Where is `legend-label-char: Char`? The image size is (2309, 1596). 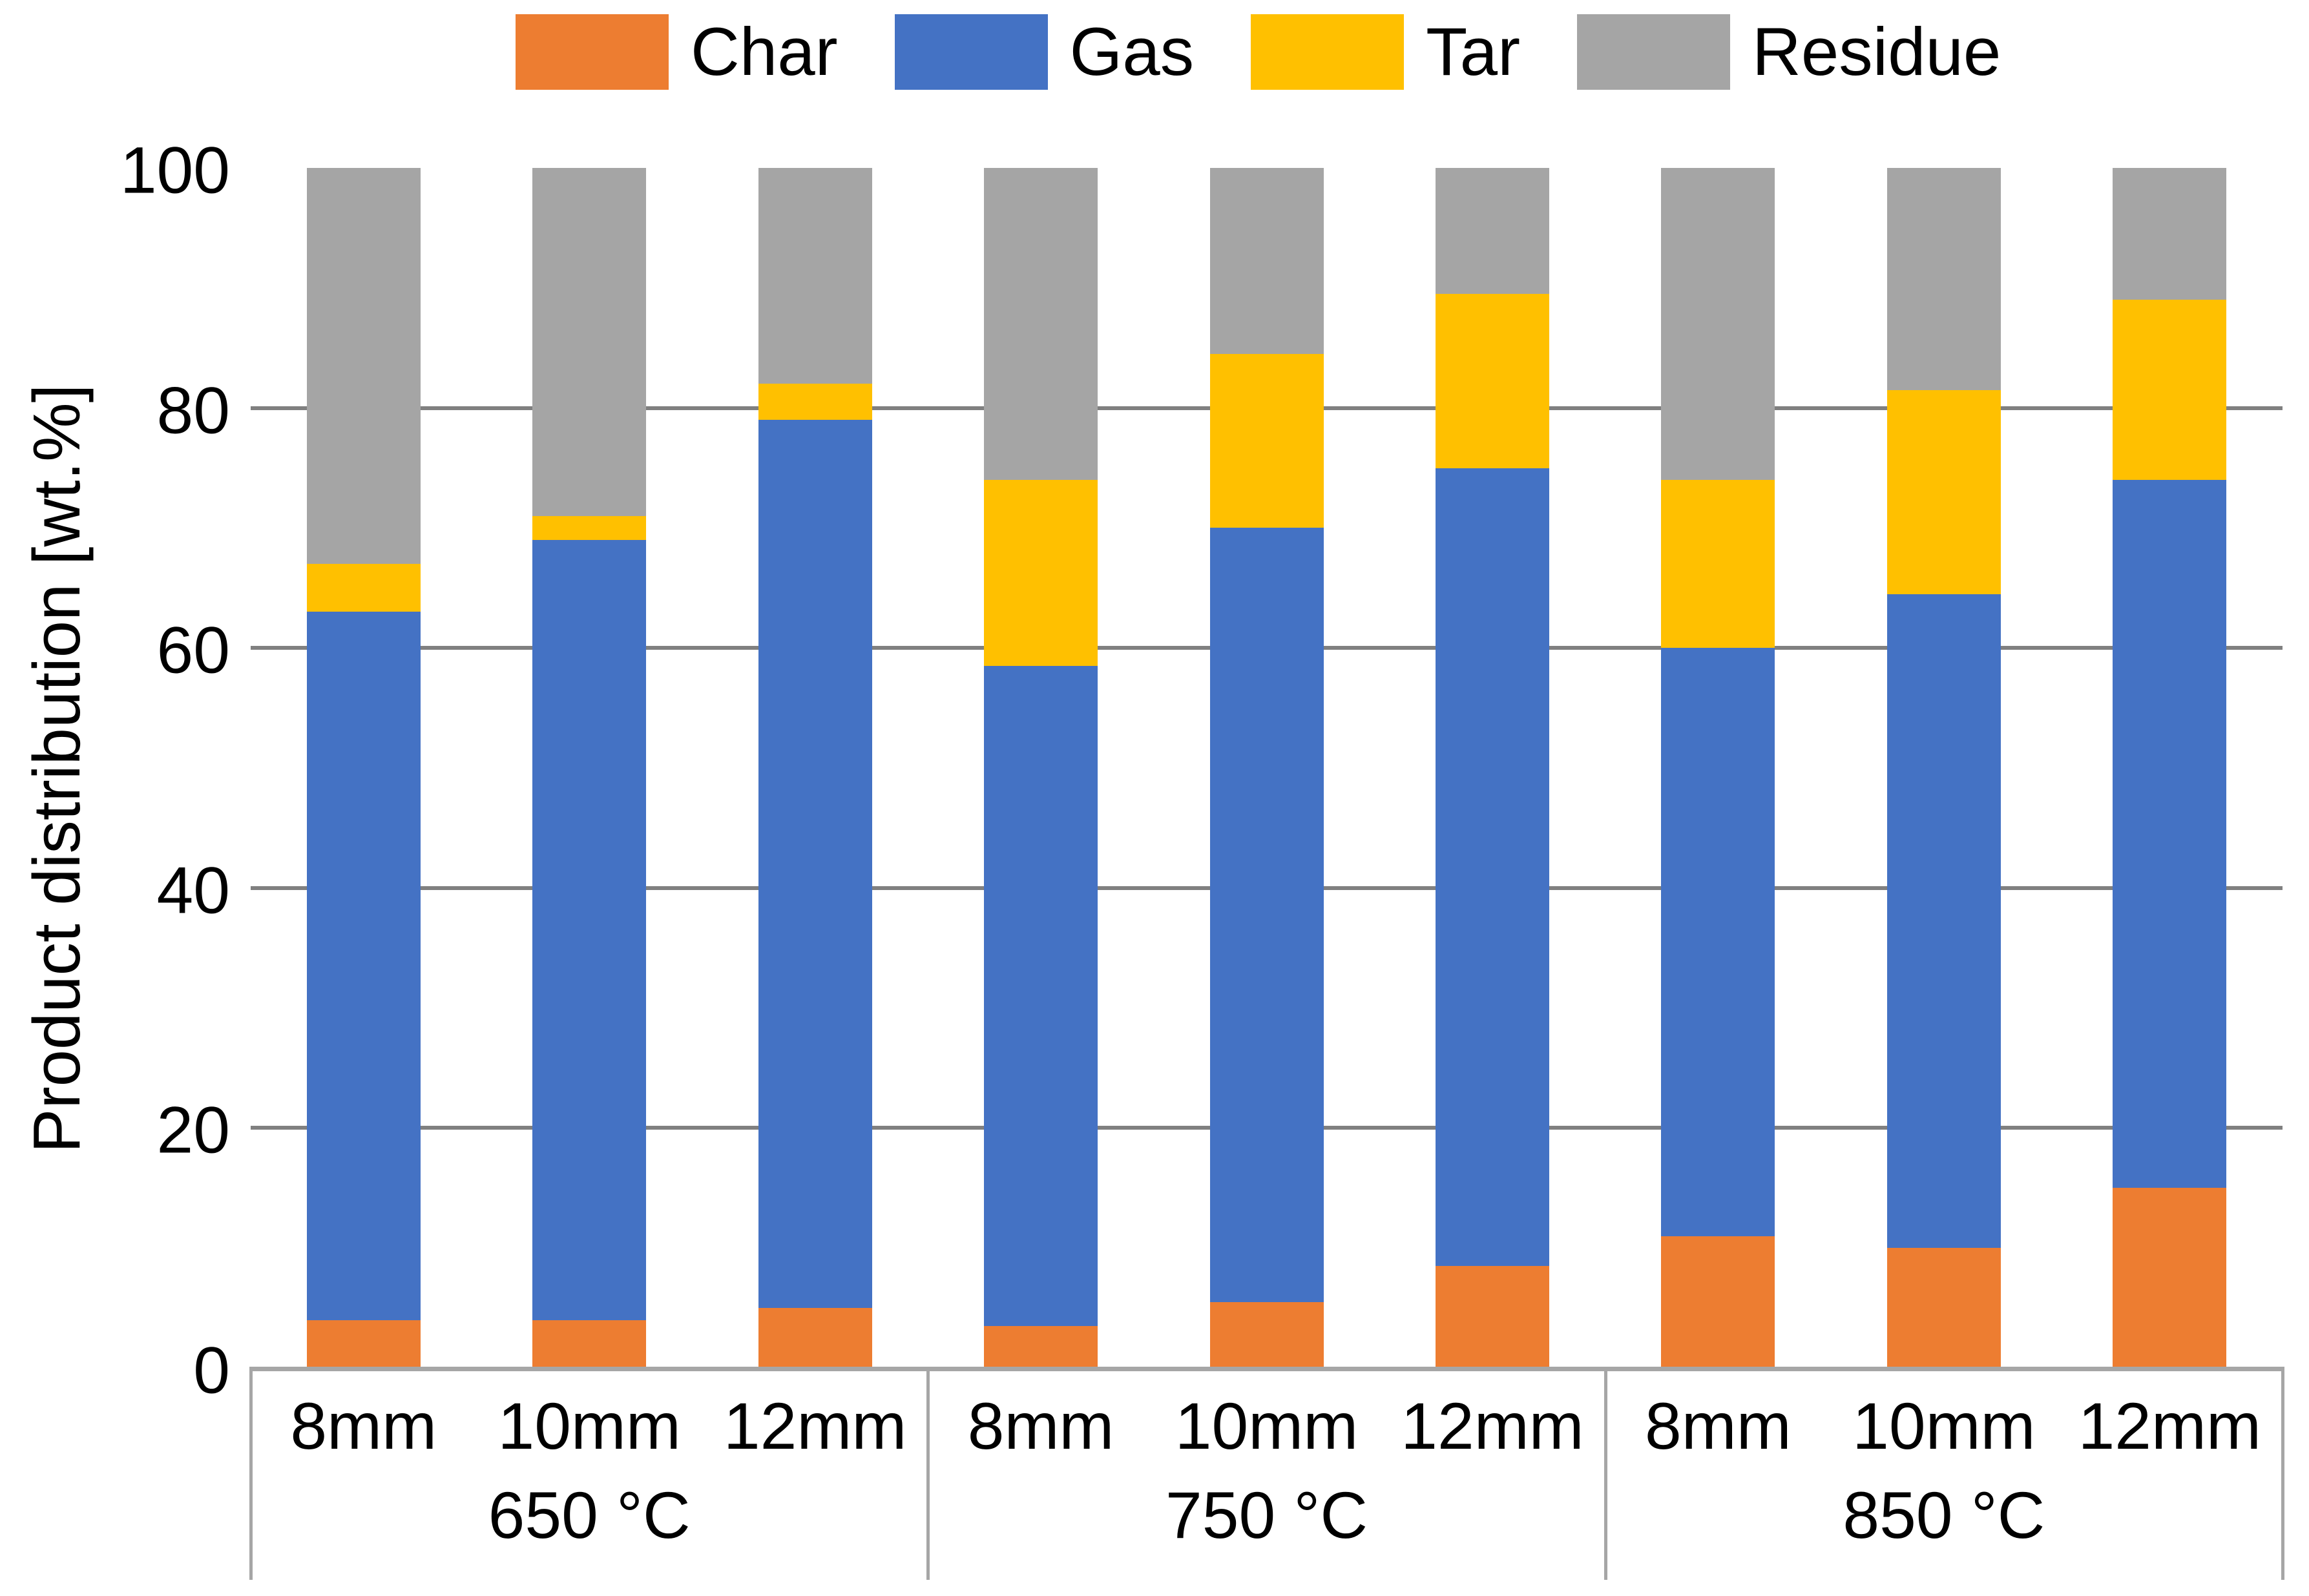 legend-label-char: Char is located at coordinates (764, 52).